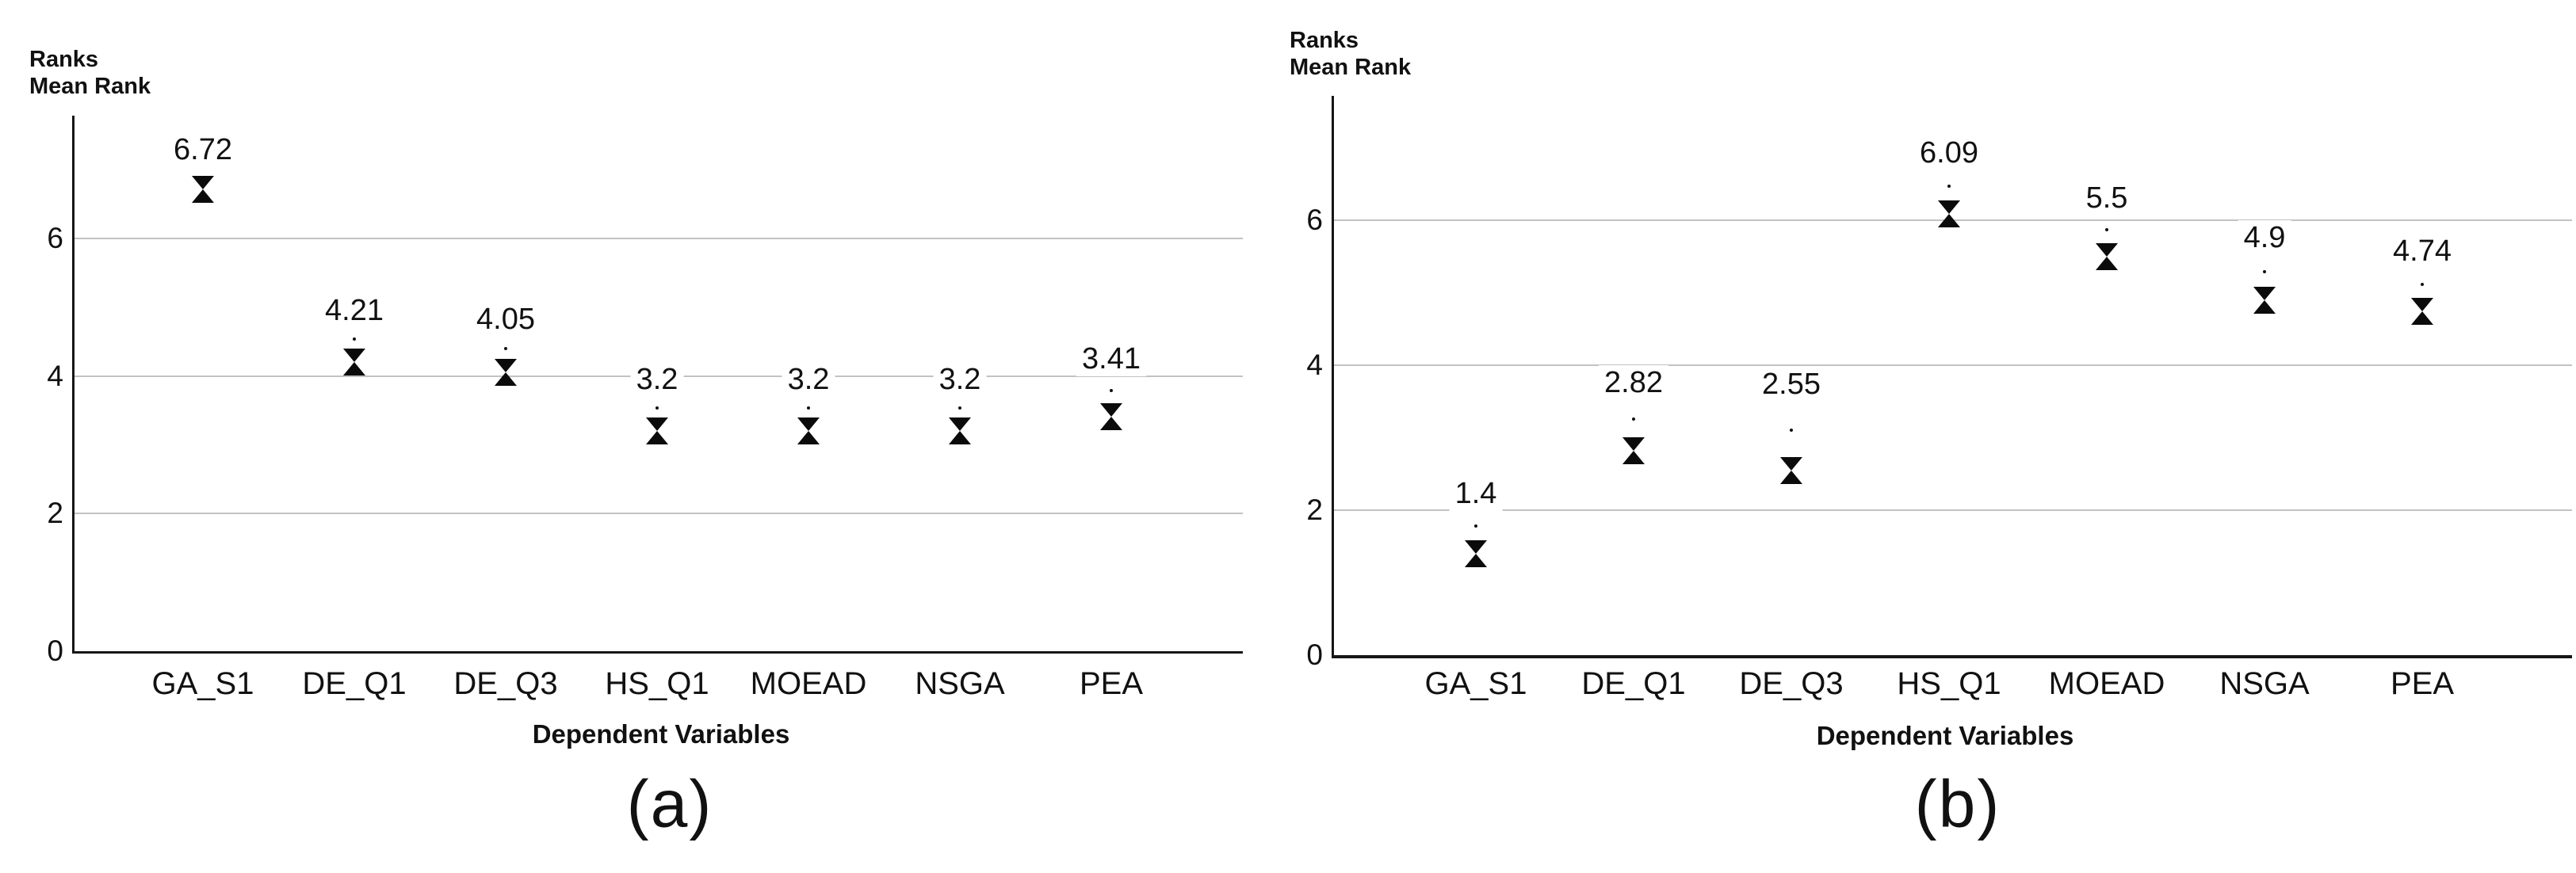 This screenshot has height=873, width=2576. I want to click on chart-a-title: Ranks, so click(64, 59).